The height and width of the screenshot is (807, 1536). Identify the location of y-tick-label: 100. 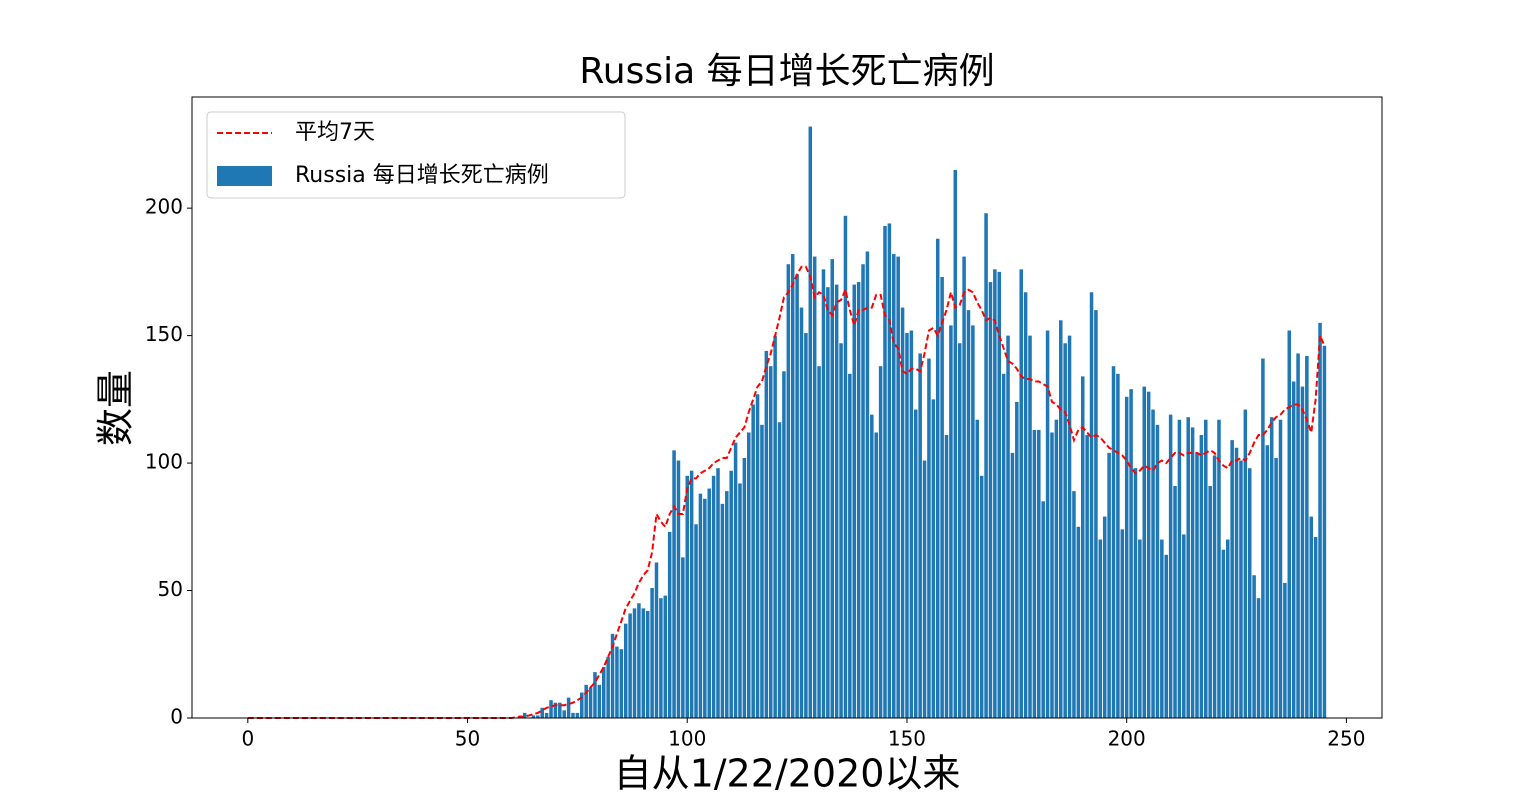
(164, 462).